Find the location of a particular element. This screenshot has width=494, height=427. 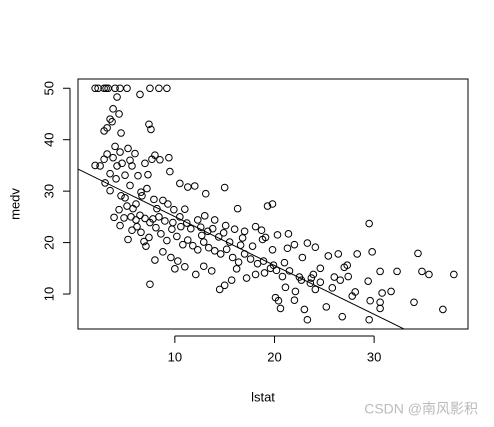

x-axis-label: lstat is located at coordinates (263, 396).